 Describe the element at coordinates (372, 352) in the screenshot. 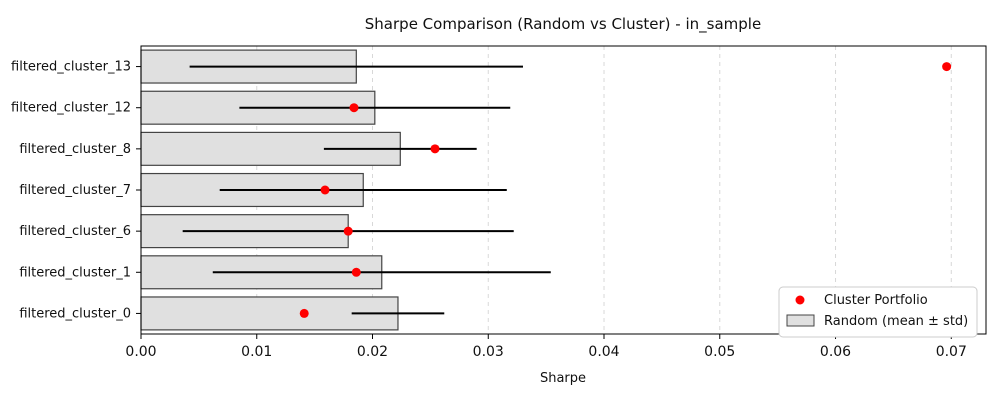

I see `x-tick-label: 0.02` at that location.